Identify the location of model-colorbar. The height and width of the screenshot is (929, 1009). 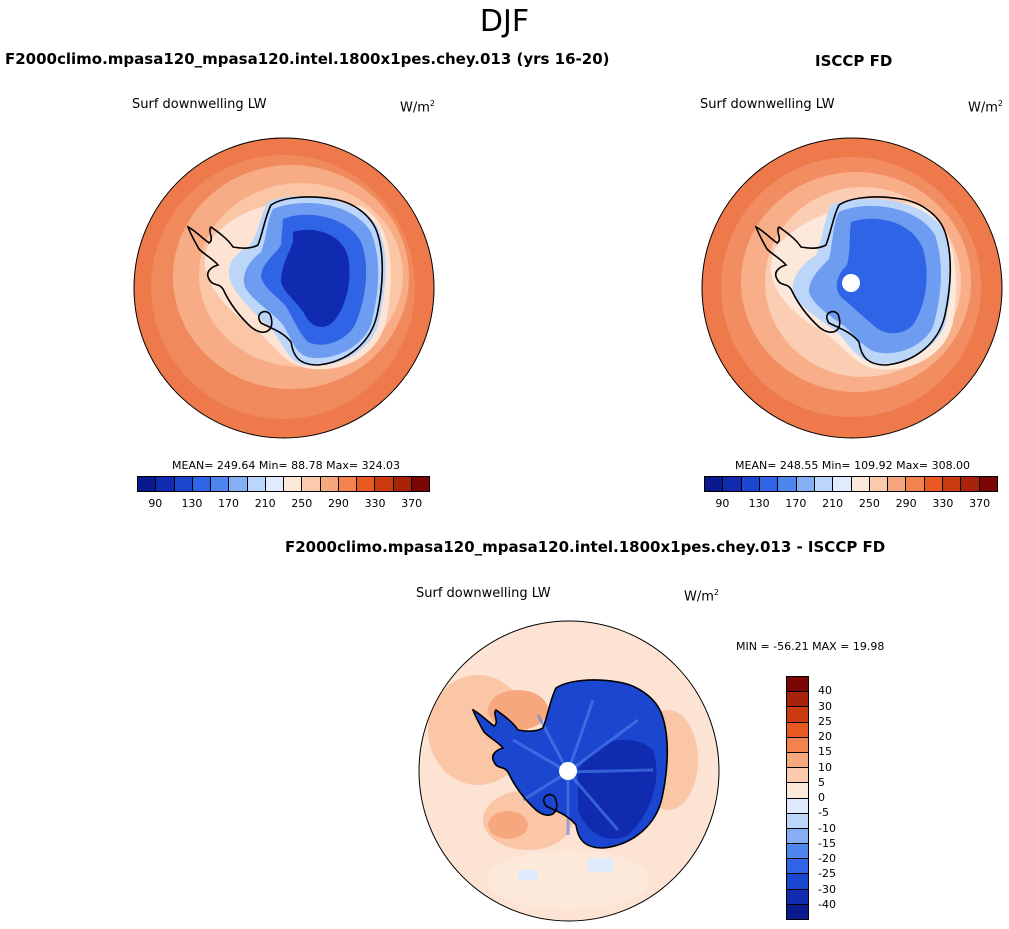
(283, 484).